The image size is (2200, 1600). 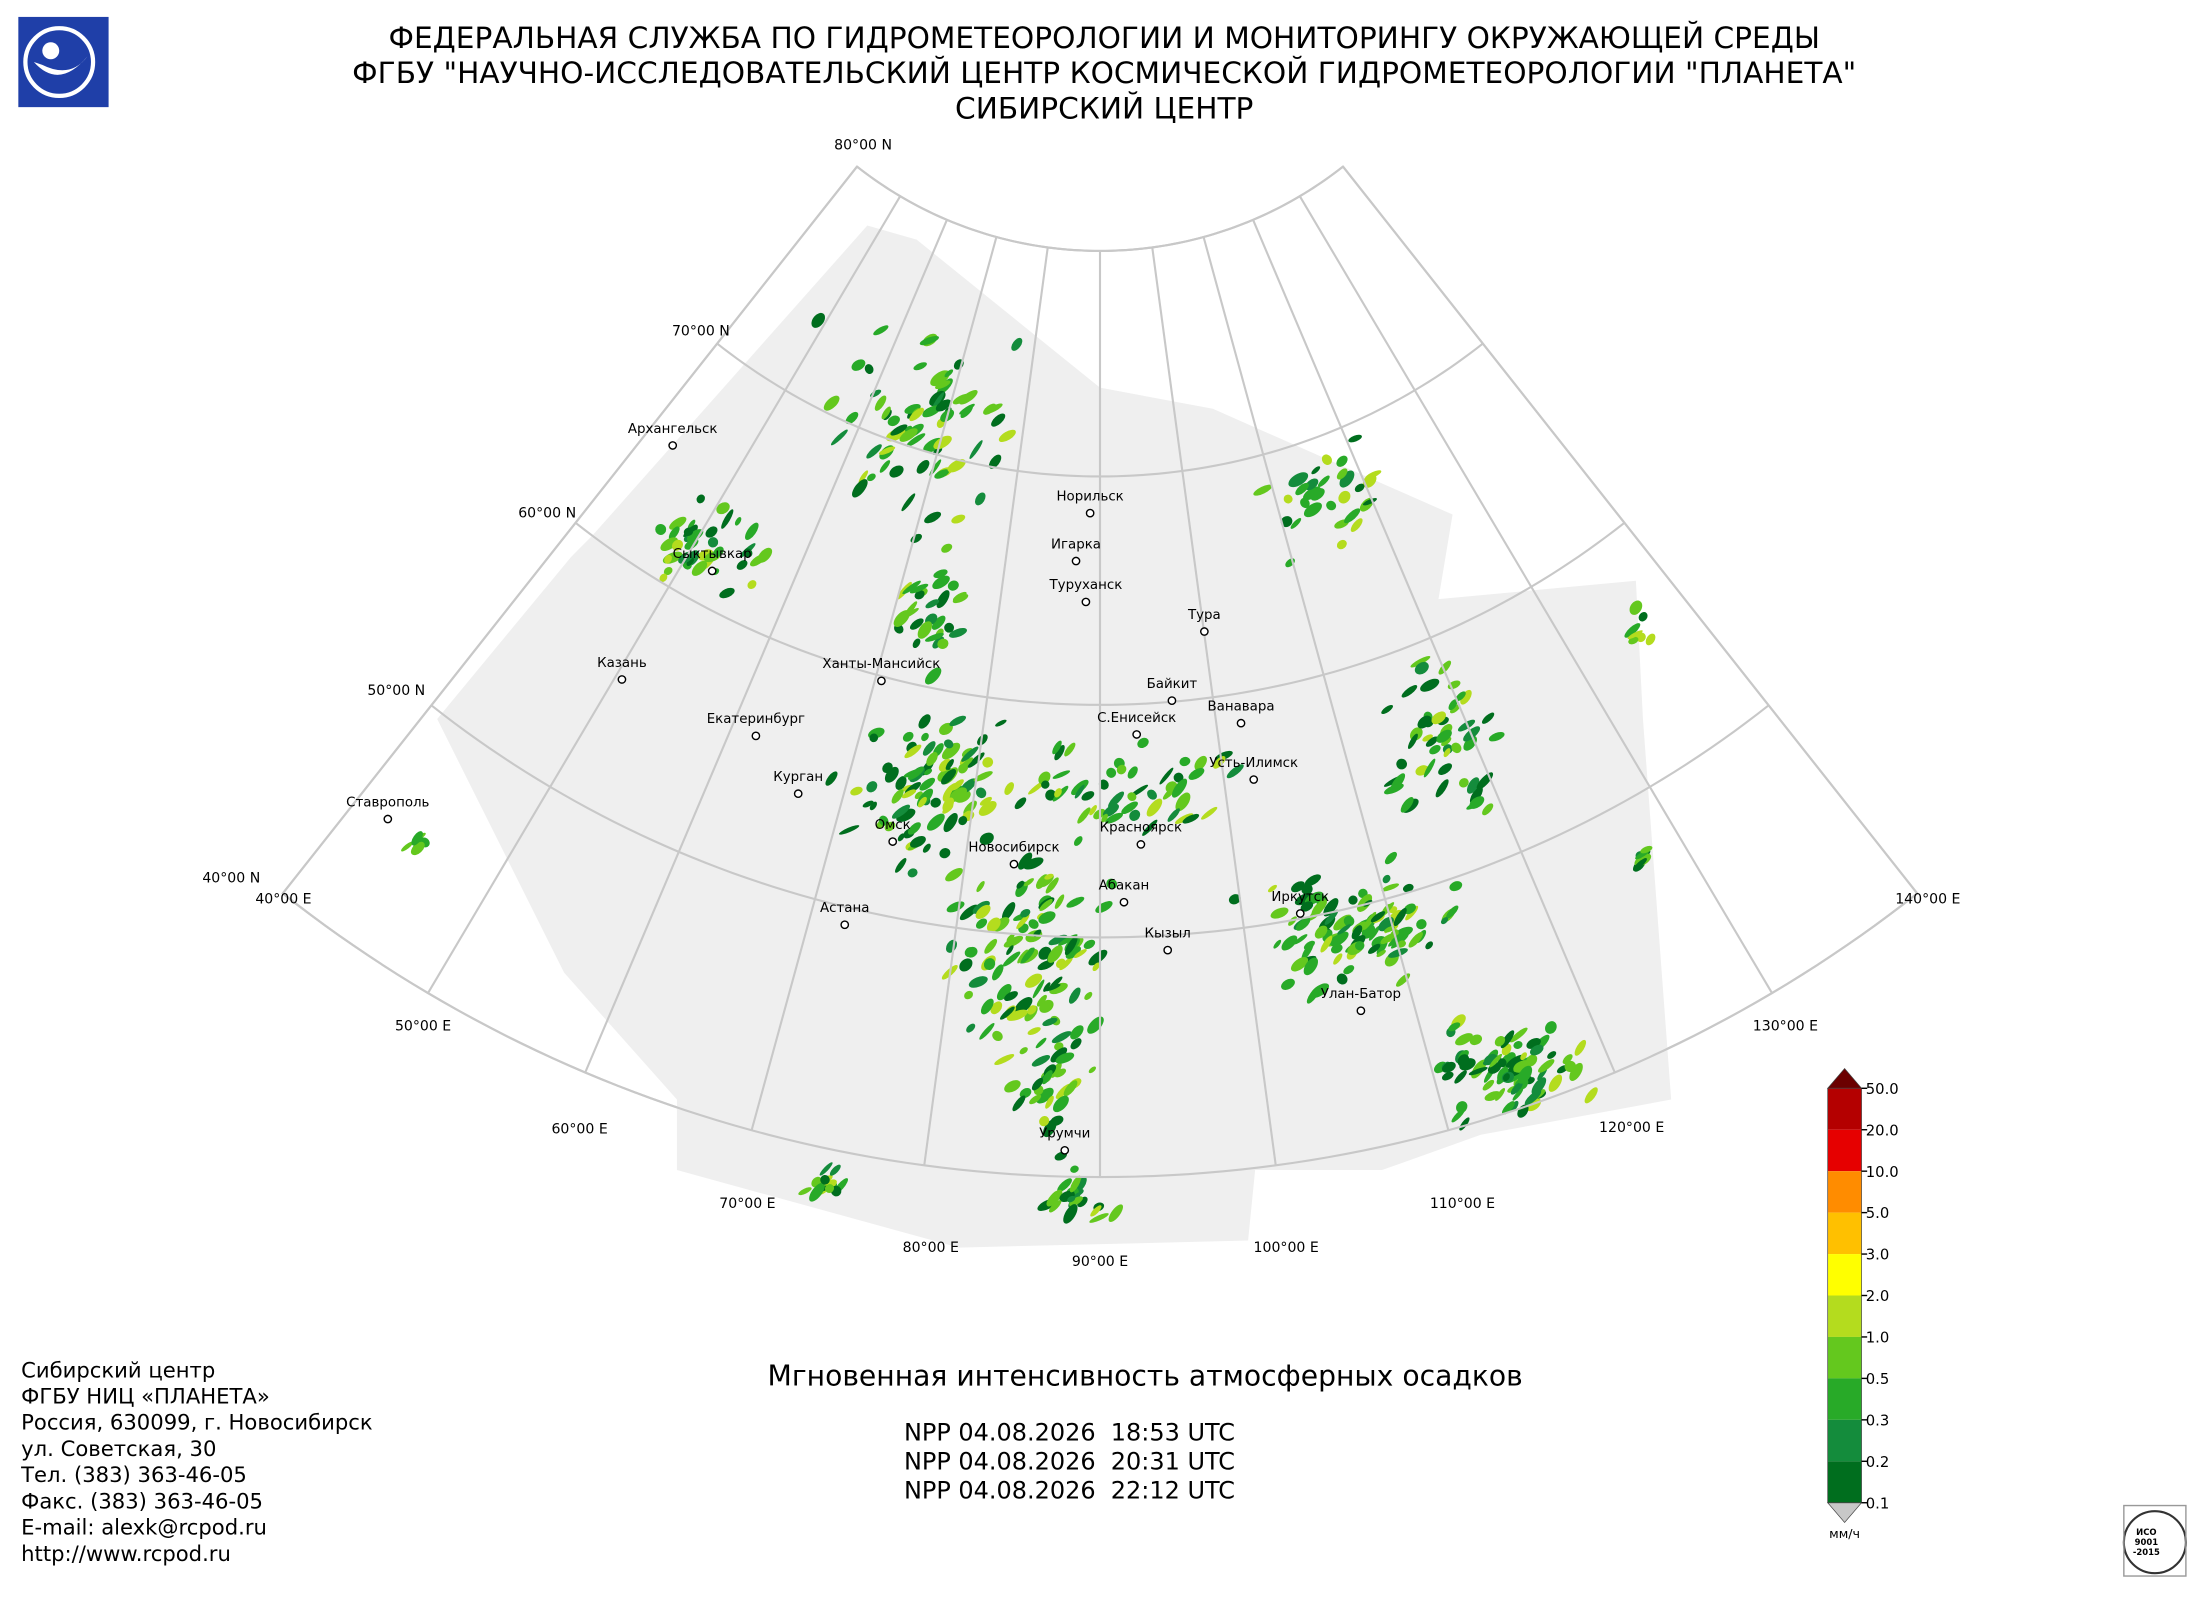 I want to click on colorbar-label: 2.0, so click(x=1878, y=1296).